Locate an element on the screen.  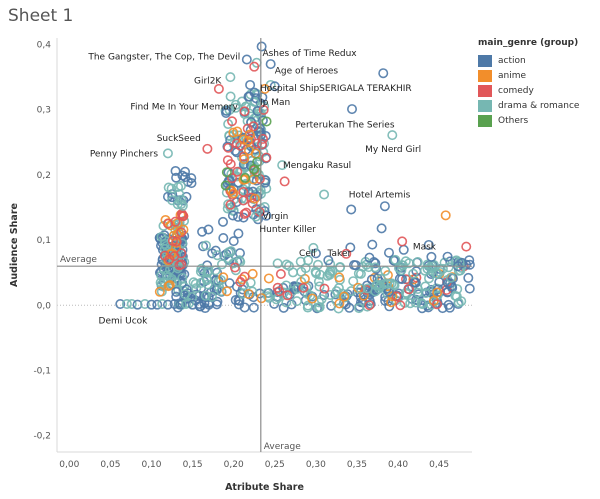
y-tick-label: 0,1 is located at coordinates (44, 241).